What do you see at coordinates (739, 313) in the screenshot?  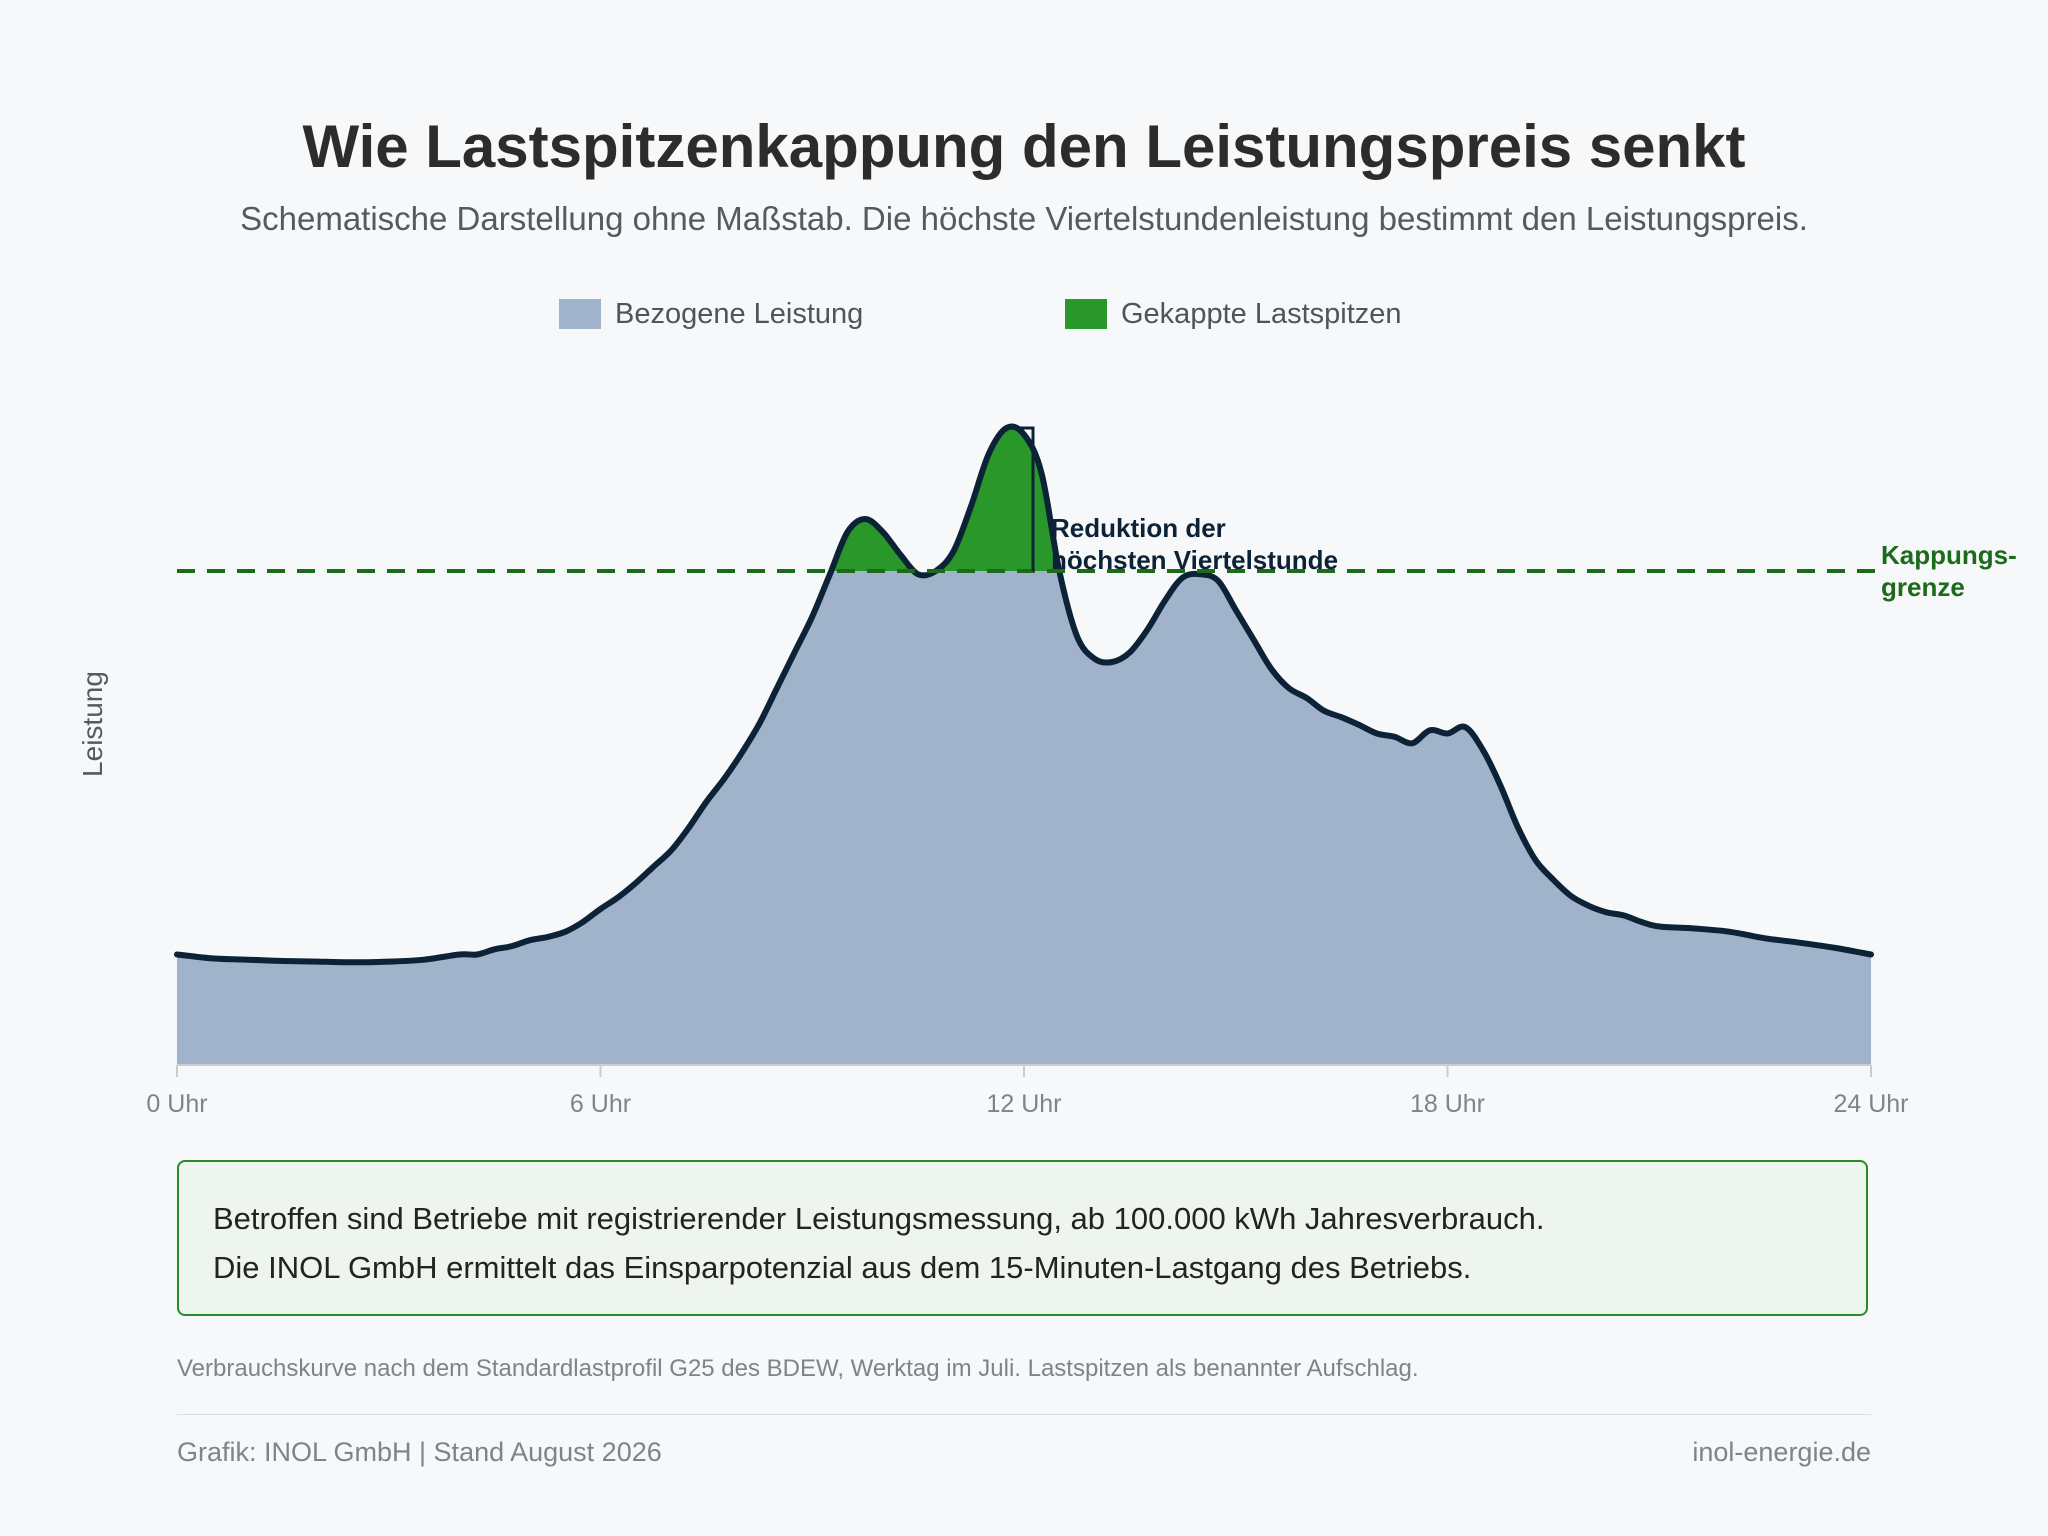 I see `legend-label-area: Bezogene Leistung` at bounding box center [739, 313].